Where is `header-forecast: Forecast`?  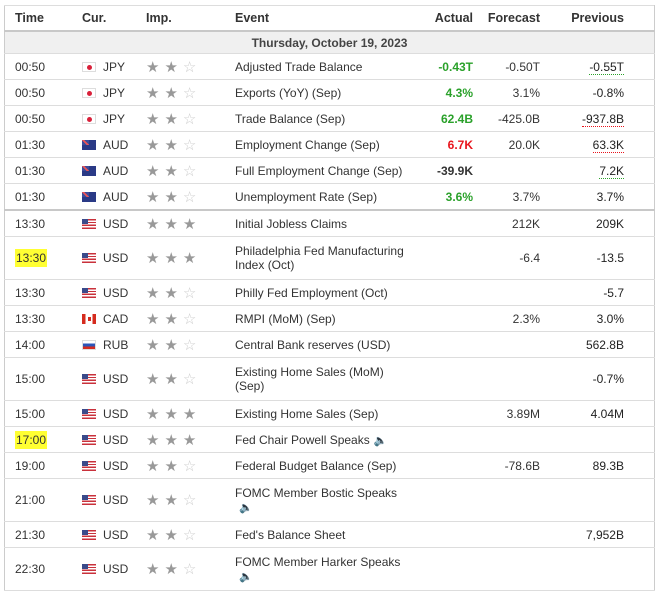 header-forecast: Forecast is located at coordinates (506, 18).